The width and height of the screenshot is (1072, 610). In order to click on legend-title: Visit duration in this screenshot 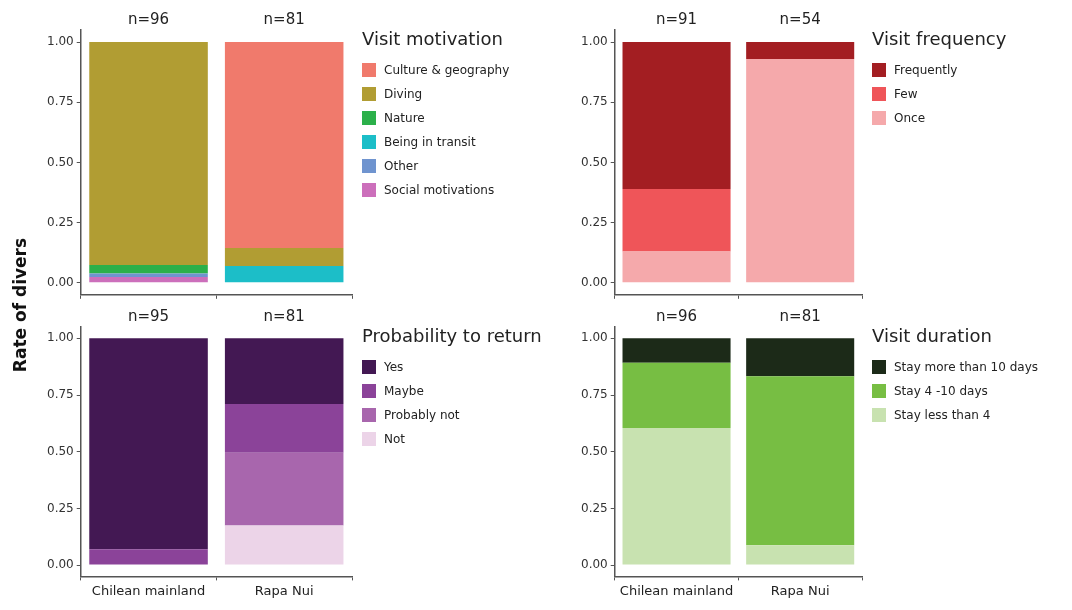, I will do `click(932, 335)`.